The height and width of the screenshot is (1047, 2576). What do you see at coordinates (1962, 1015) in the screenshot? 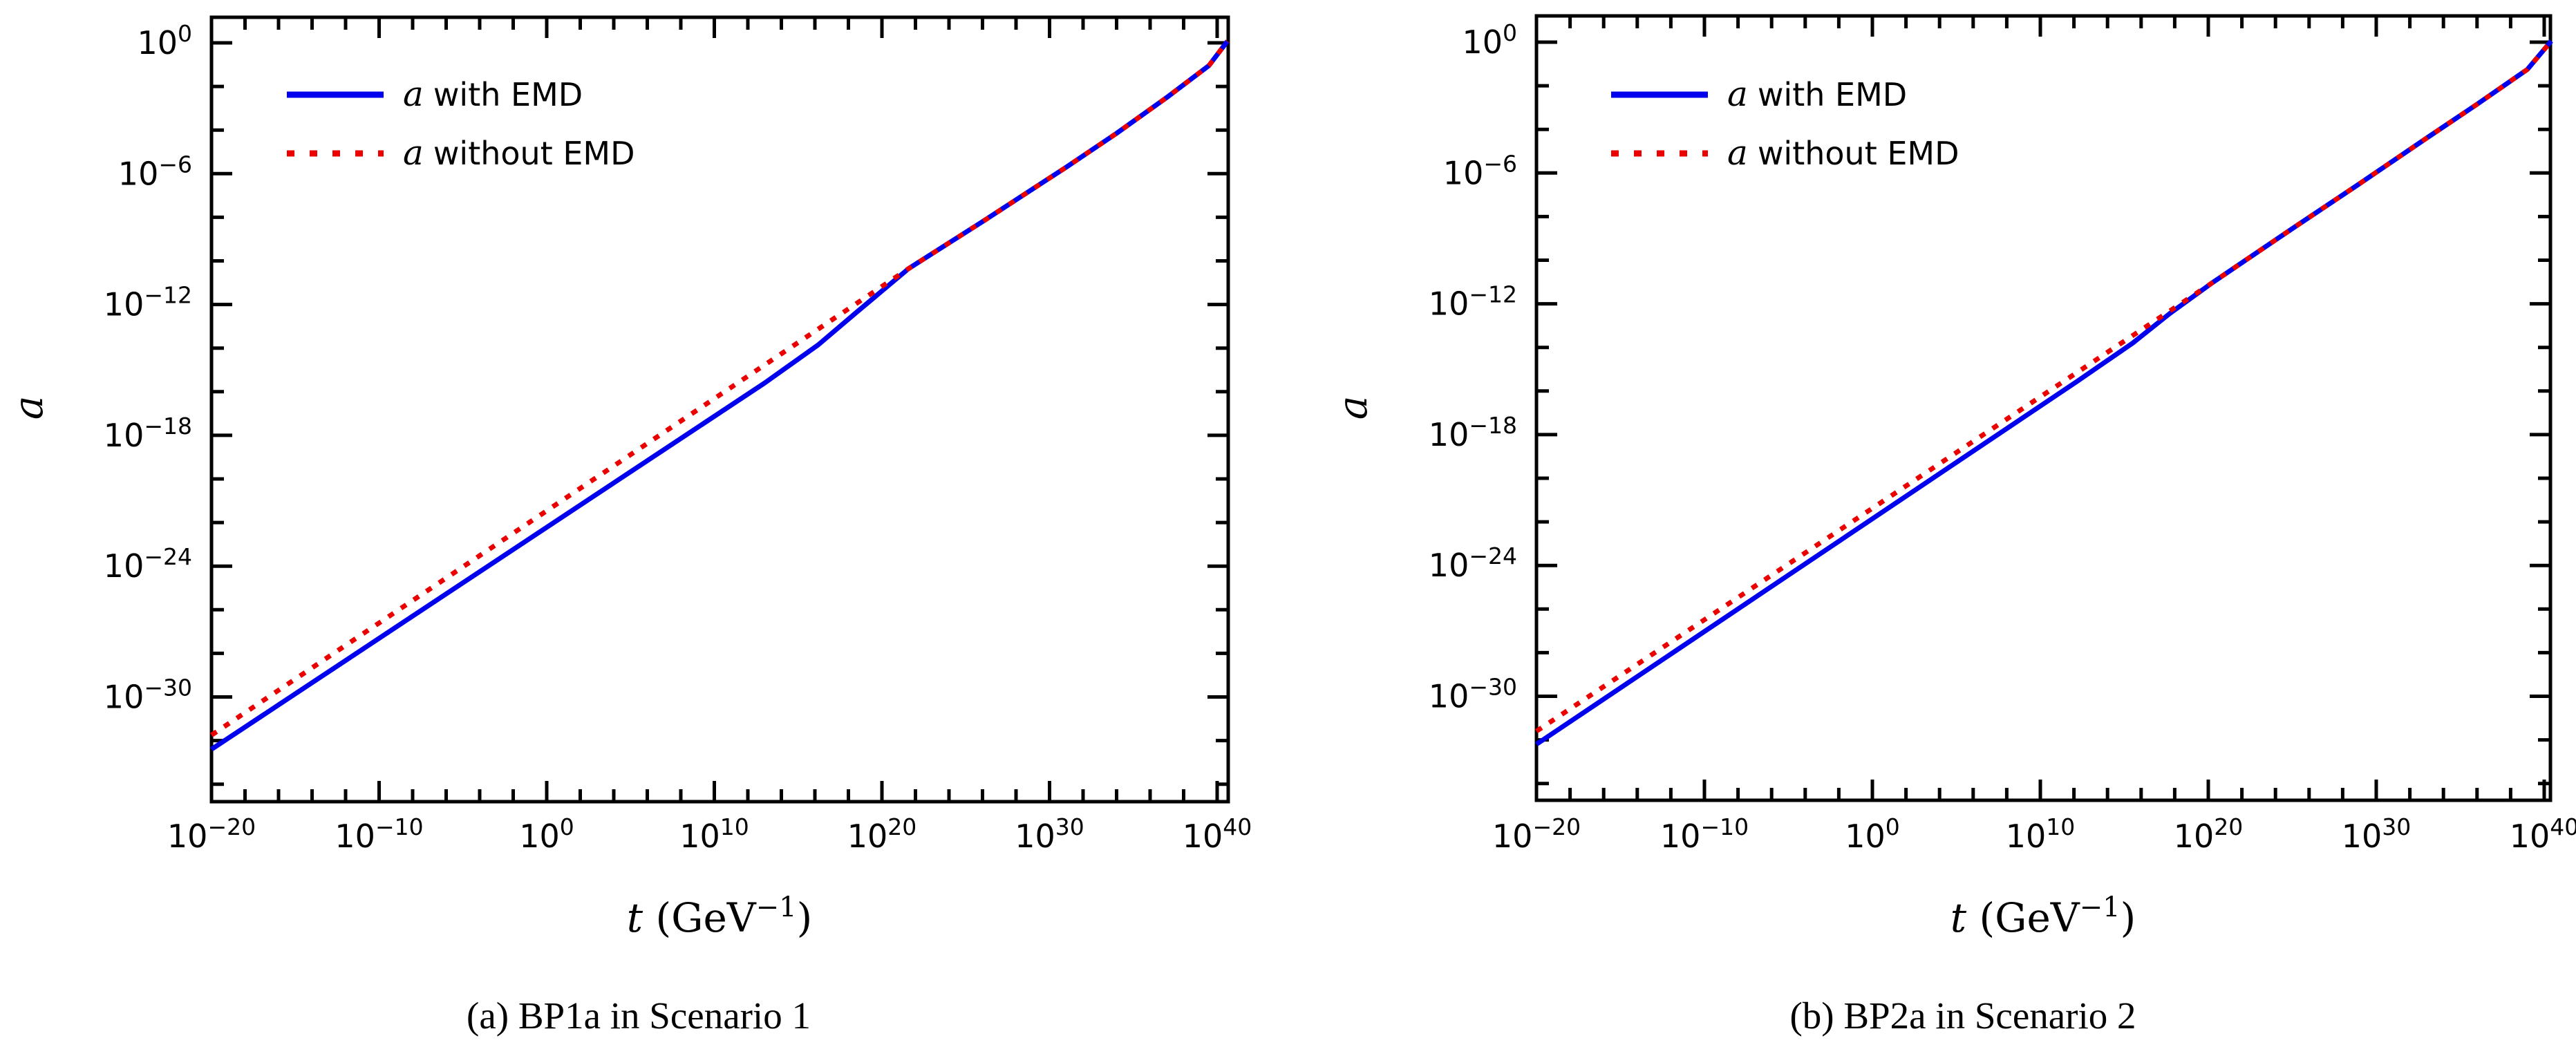
I see `caption-subfigure-b: (b) BP2a in Scenario 2` at bounding box center [1962, 1015].